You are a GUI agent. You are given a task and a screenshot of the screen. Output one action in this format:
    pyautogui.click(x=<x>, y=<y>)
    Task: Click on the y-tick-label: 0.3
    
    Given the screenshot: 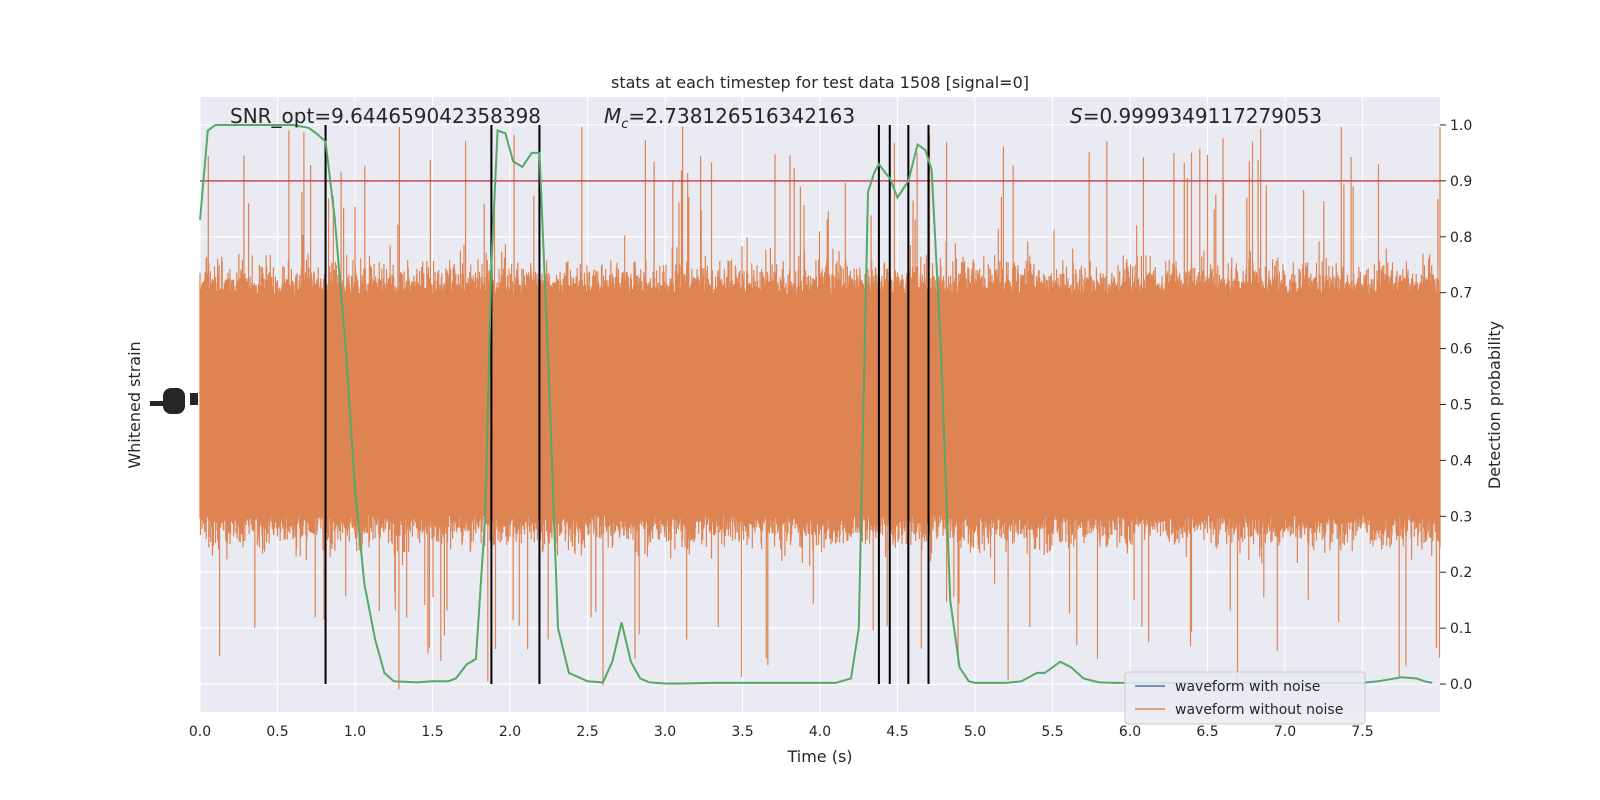 What is the action you would take?
    pyautogui.click(x=1461, y=517)
    